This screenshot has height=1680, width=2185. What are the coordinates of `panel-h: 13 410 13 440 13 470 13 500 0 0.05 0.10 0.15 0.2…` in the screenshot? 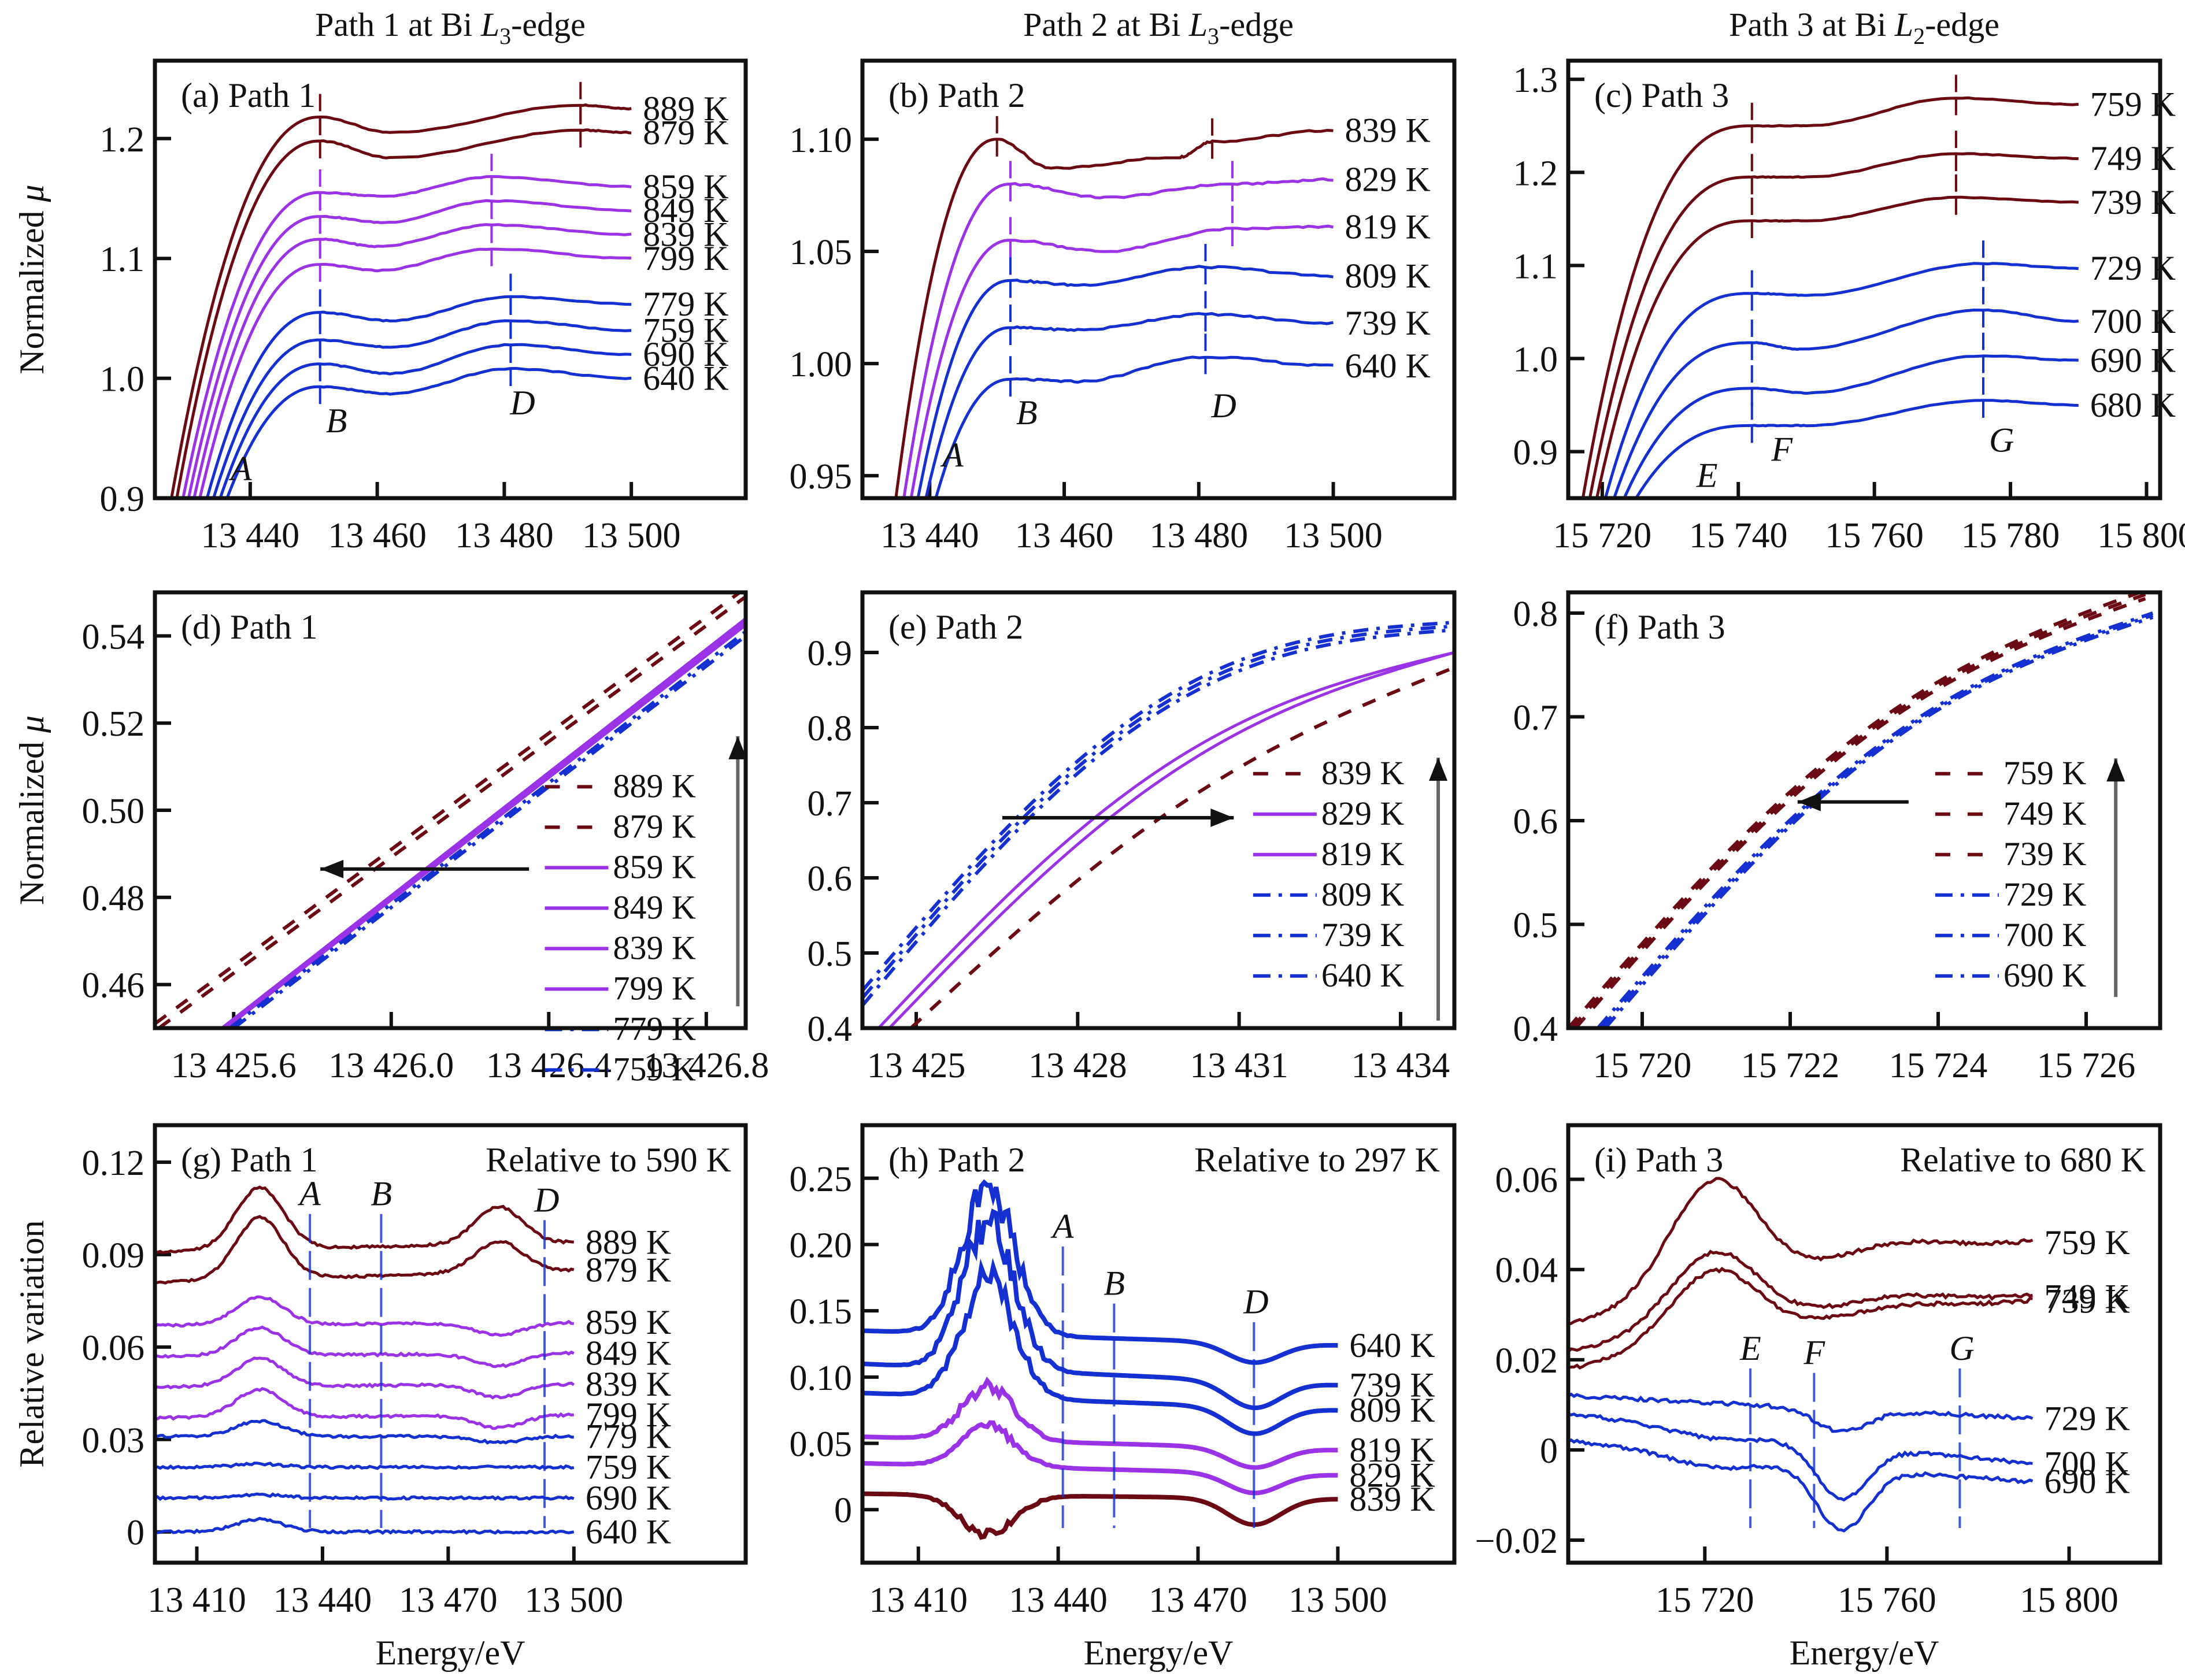 It's located at (1123, 1371).